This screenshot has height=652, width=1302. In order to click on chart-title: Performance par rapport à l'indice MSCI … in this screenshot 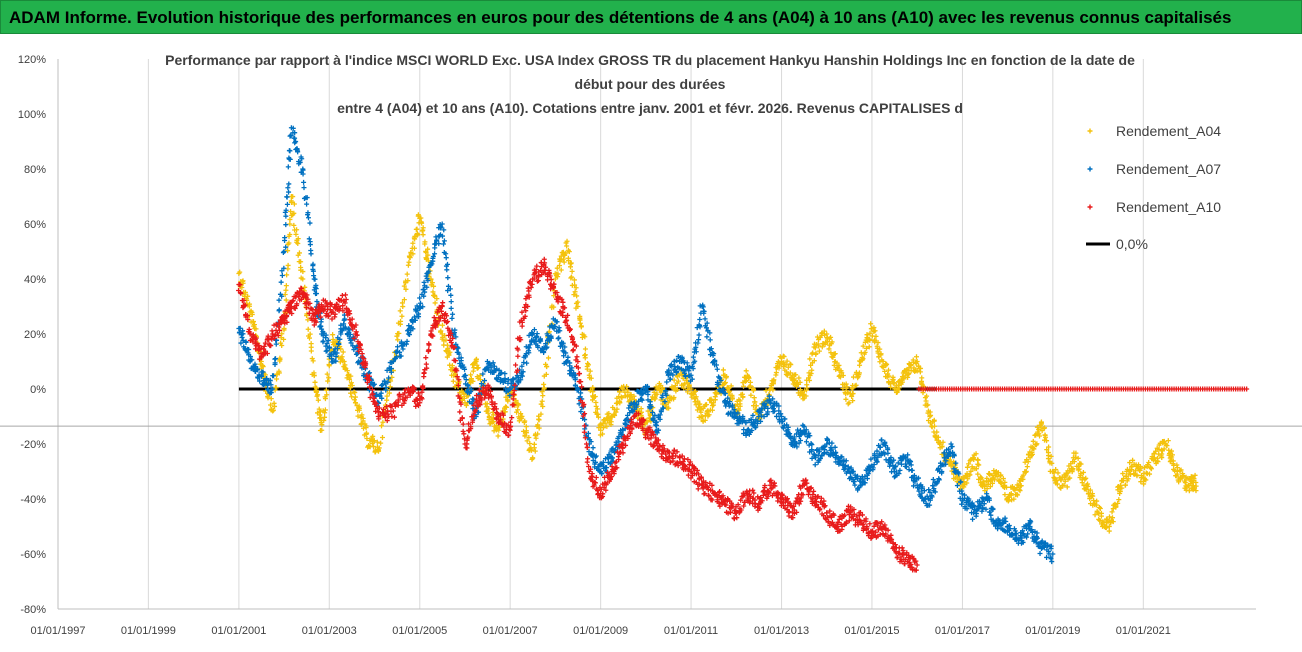, I will do `click(650, 84)`.